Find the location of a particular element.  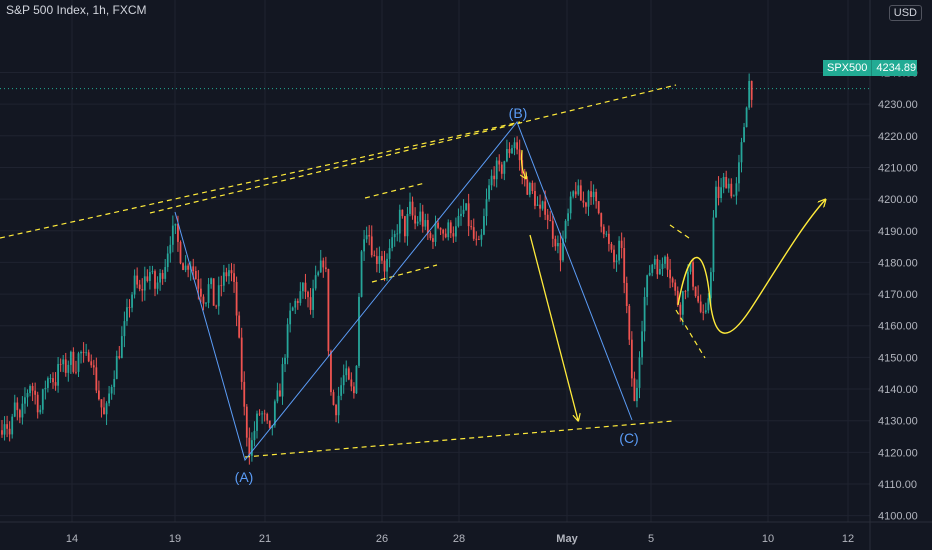

y-tick-label: 4190.00 is located at coordinates (898, 232).